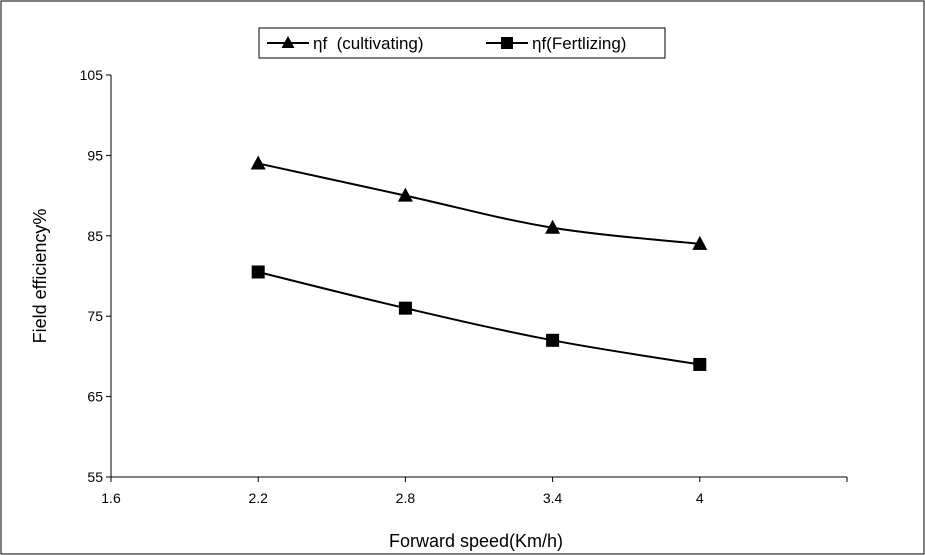 The height and width of the screenshot is (555, 925). What do you see at coordinates (40, 276) in the screenshot?
I see `y-axis-title: Field efficiency%` at bounding box center [40, 276].